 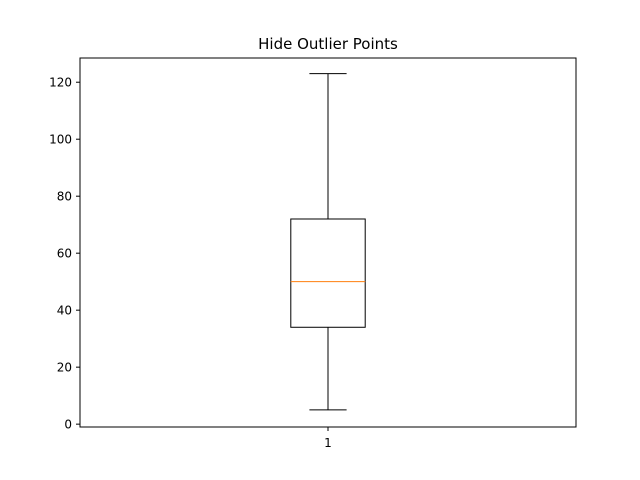 I want to click on y-tick-label: 120, so click(x=60, y=83).